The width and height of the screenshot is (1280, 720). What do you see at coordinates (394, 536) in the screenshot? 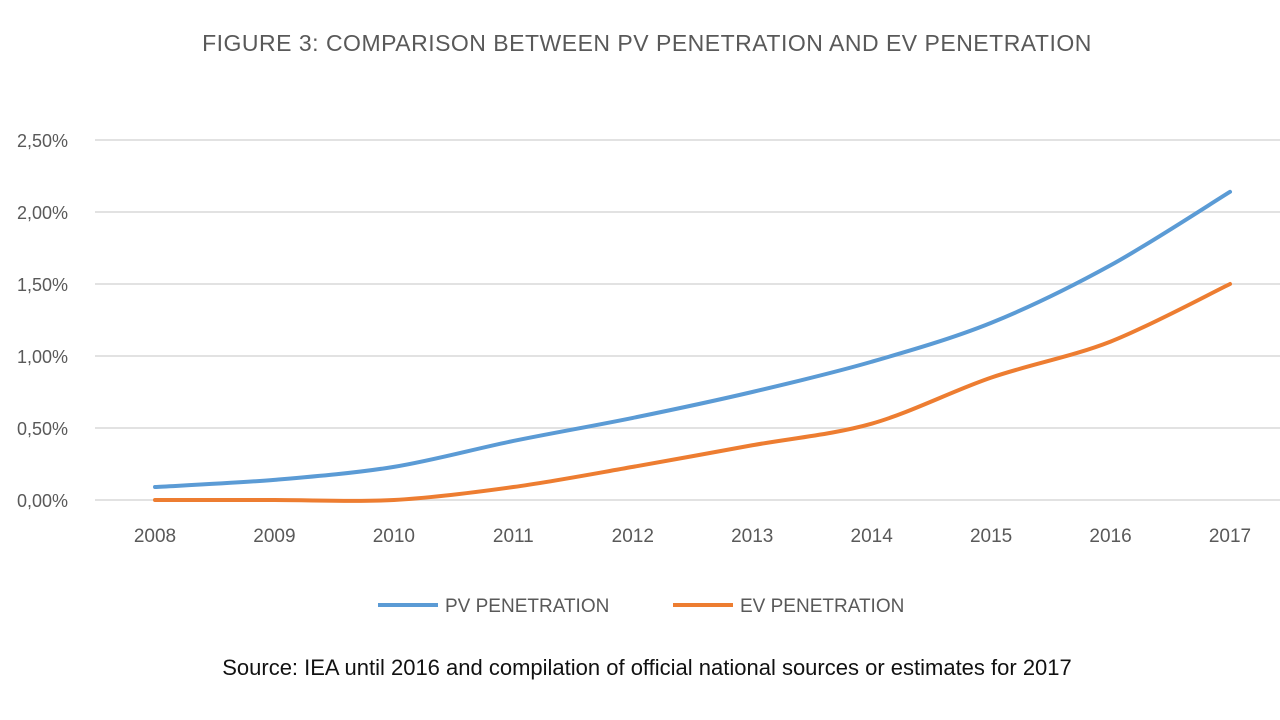
I see `x-tick-label: 2010` at bounding box center [394, 536].